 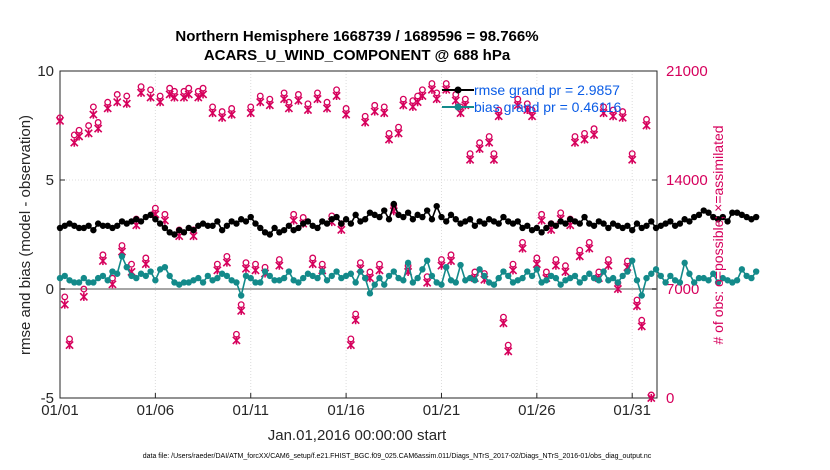 What do you see at coordinates (156, 410) in the screenshot?
I see `x-tick-label: 01/06` at bounding box center [156, 410].